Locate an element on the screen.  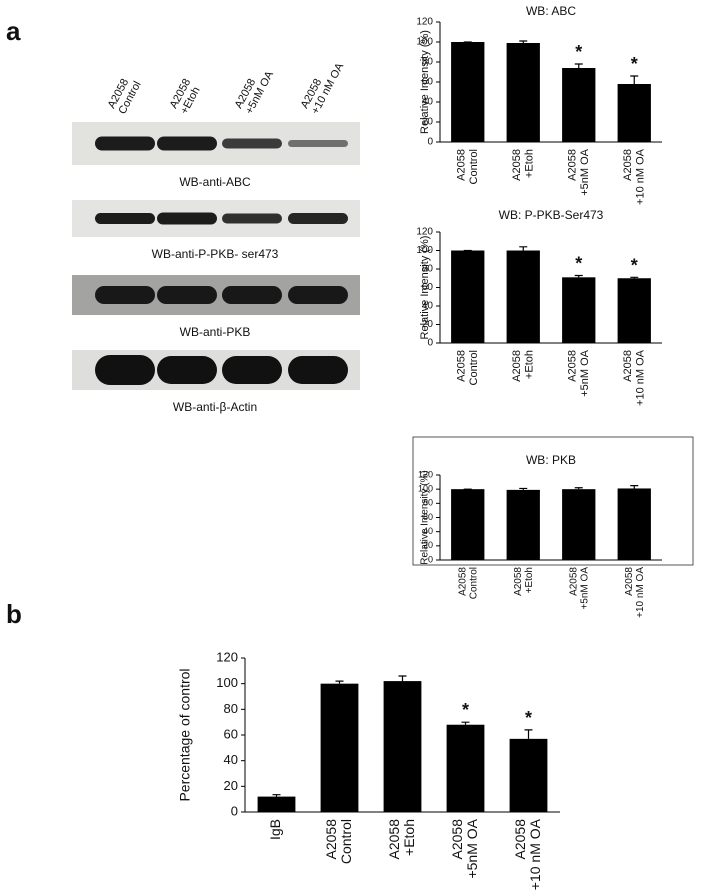
panel-label: a is located at coordinates (13, 31).